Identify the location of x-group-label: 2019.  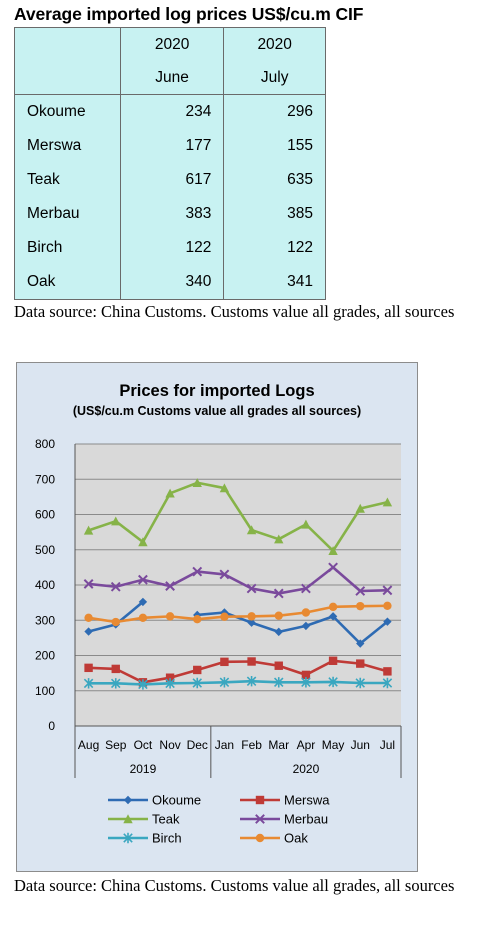
(143, 769).